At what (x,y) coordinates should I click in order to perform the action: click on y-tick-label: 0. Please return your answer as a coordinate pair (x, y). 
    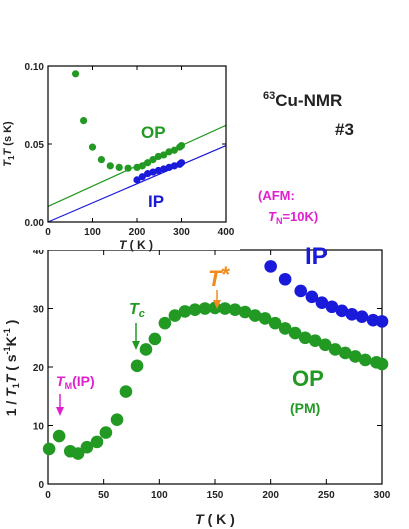
    Looking at the image, I should click on (41, 485).